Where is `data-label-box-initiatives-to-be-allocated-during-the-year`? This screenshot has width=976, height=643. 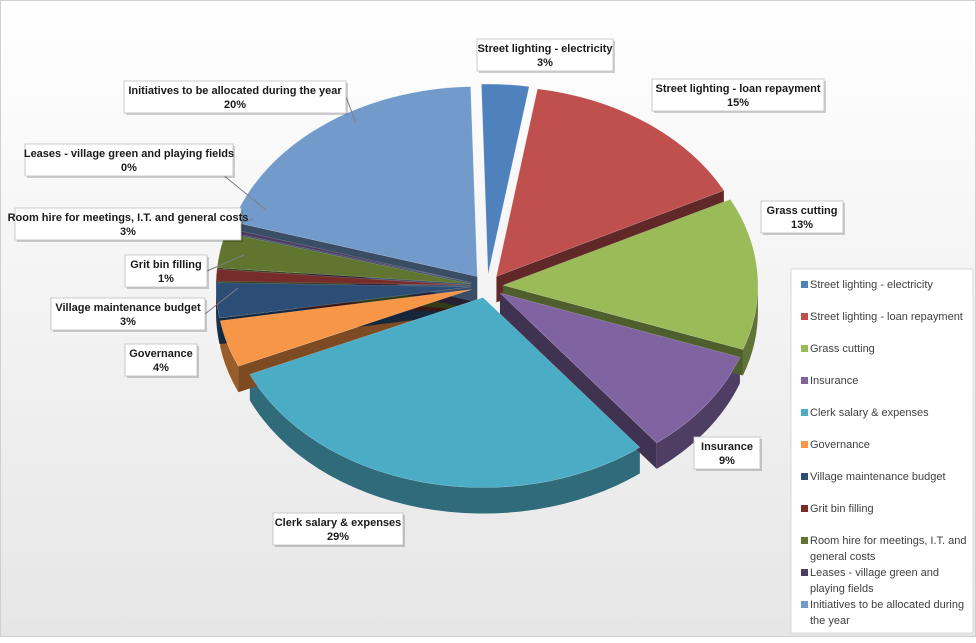 data-label-box-initiatives-to-be-allocated-during-the-year is located at coordinates (235, 97).